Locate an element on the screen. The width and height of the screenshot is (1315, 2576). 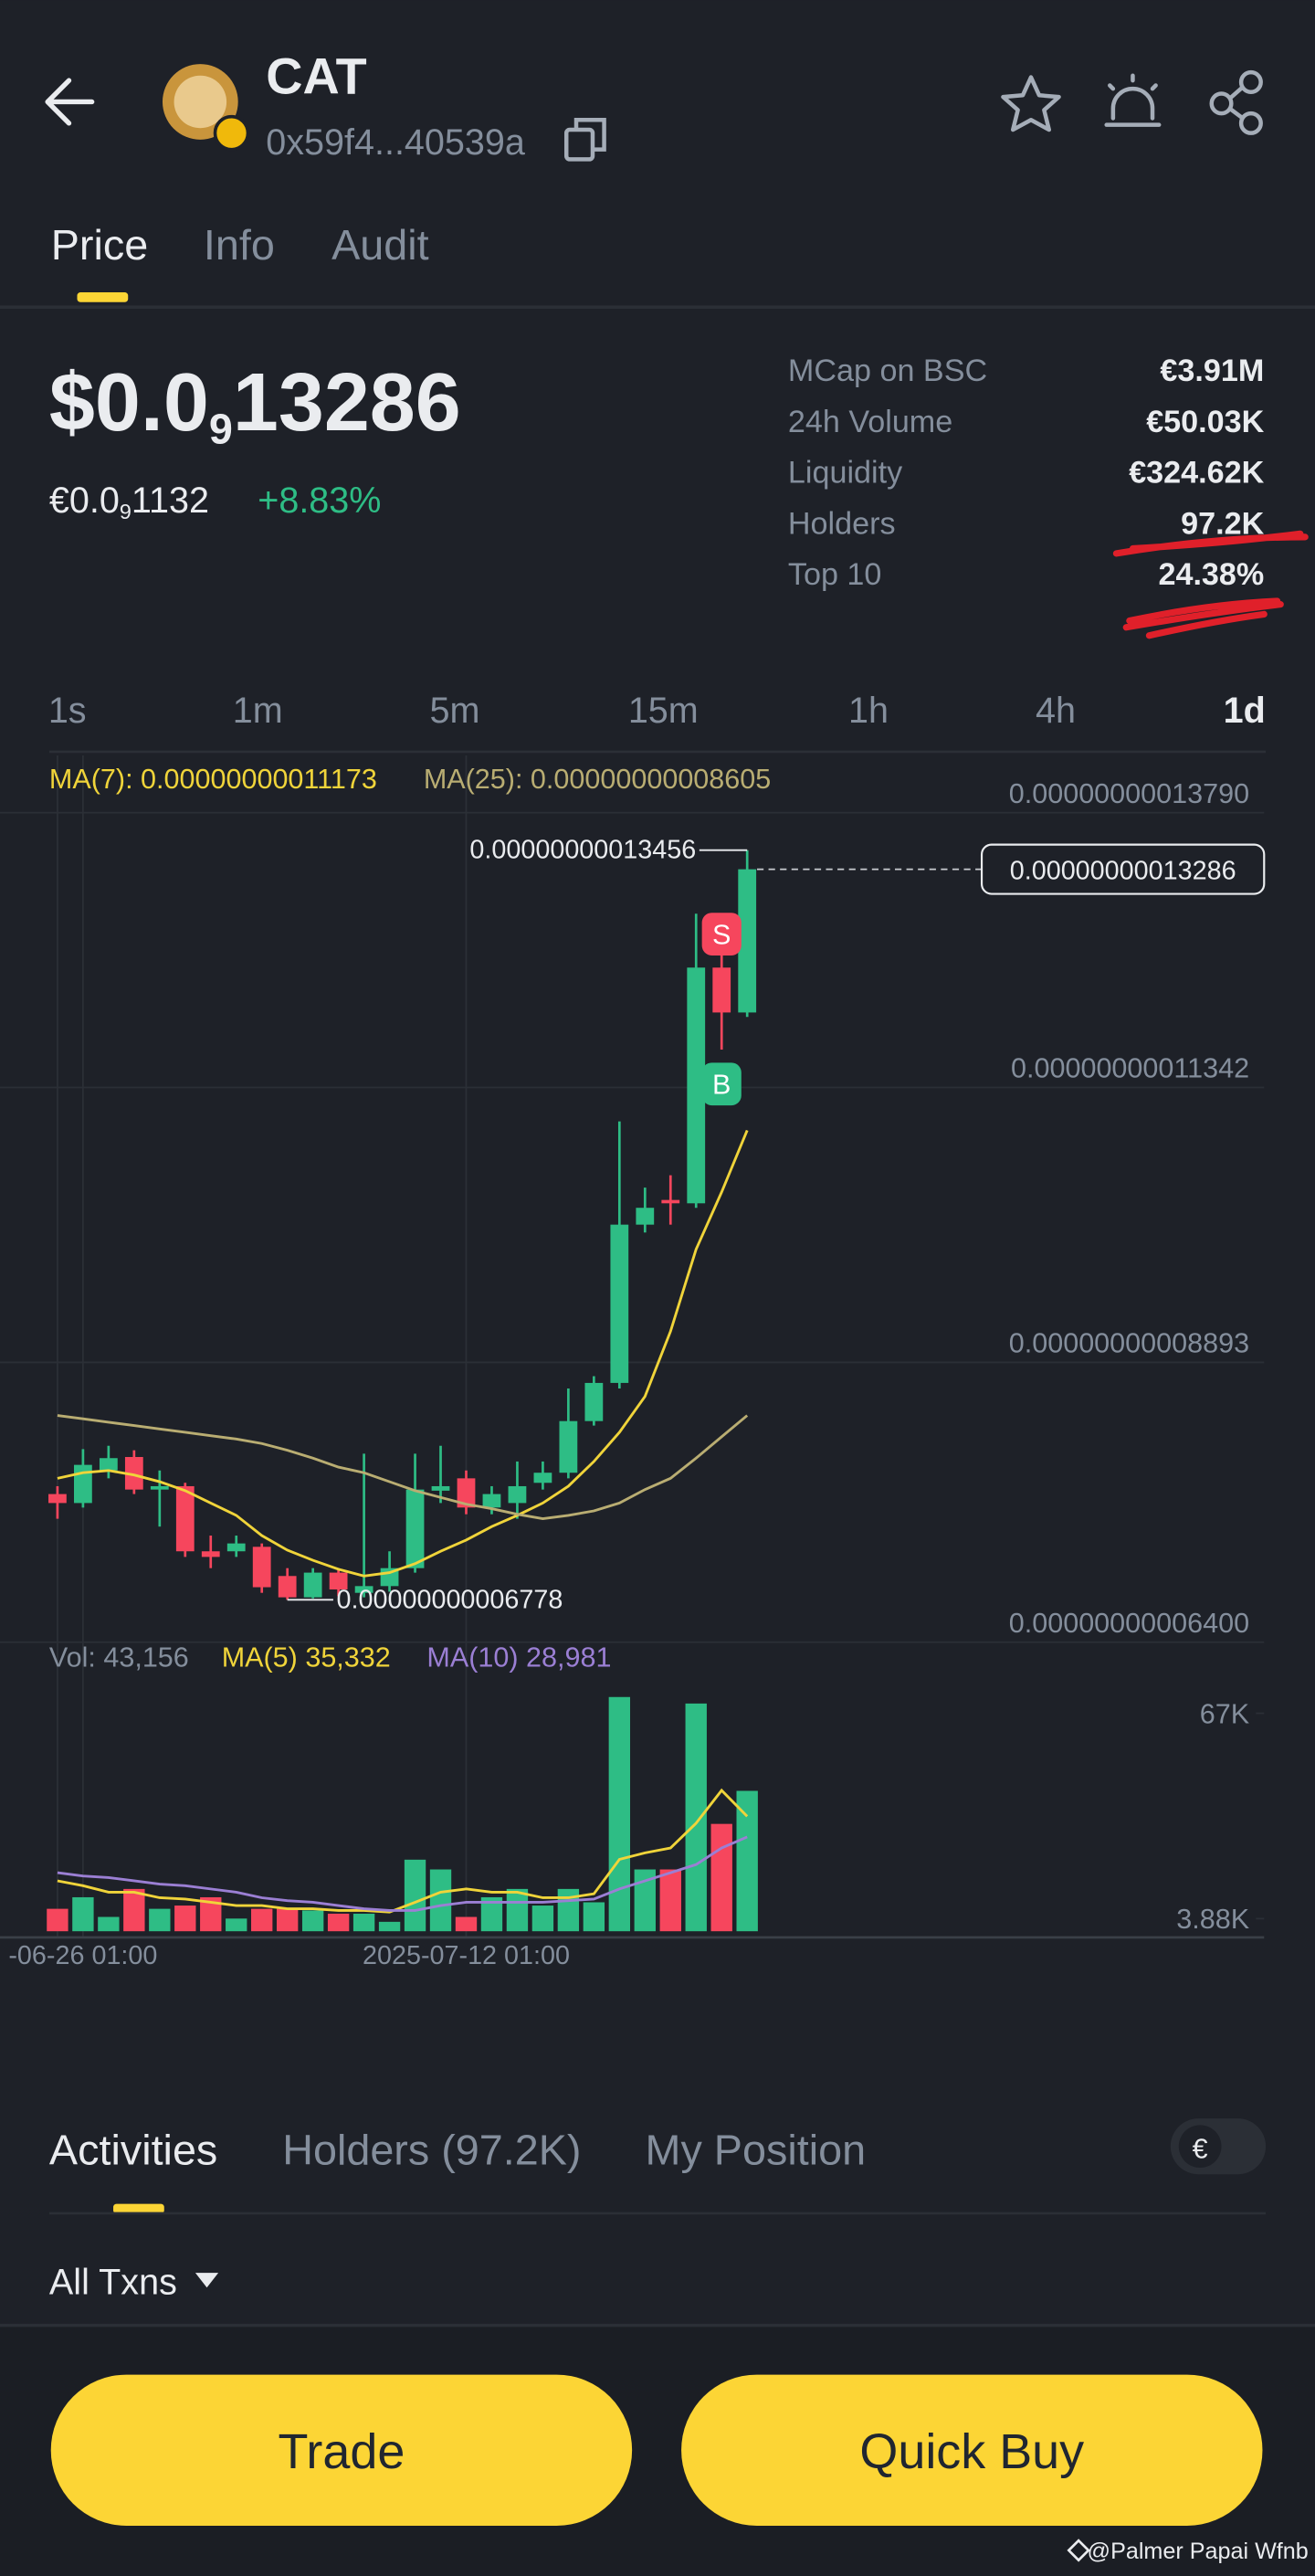
token-address: 0x59f4...40539a is located at coordinates (395, 142).